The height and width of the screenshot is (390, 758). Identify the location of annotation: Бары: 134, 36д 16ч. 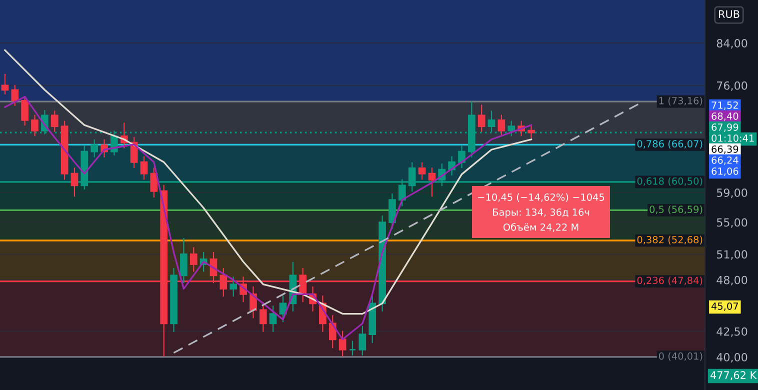
(541, 213).